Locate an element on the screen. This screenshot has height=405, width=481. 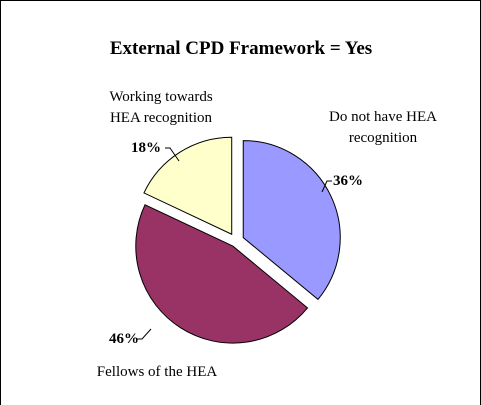
category-label-line: HEA recognition is located at coordinates (161, 118).